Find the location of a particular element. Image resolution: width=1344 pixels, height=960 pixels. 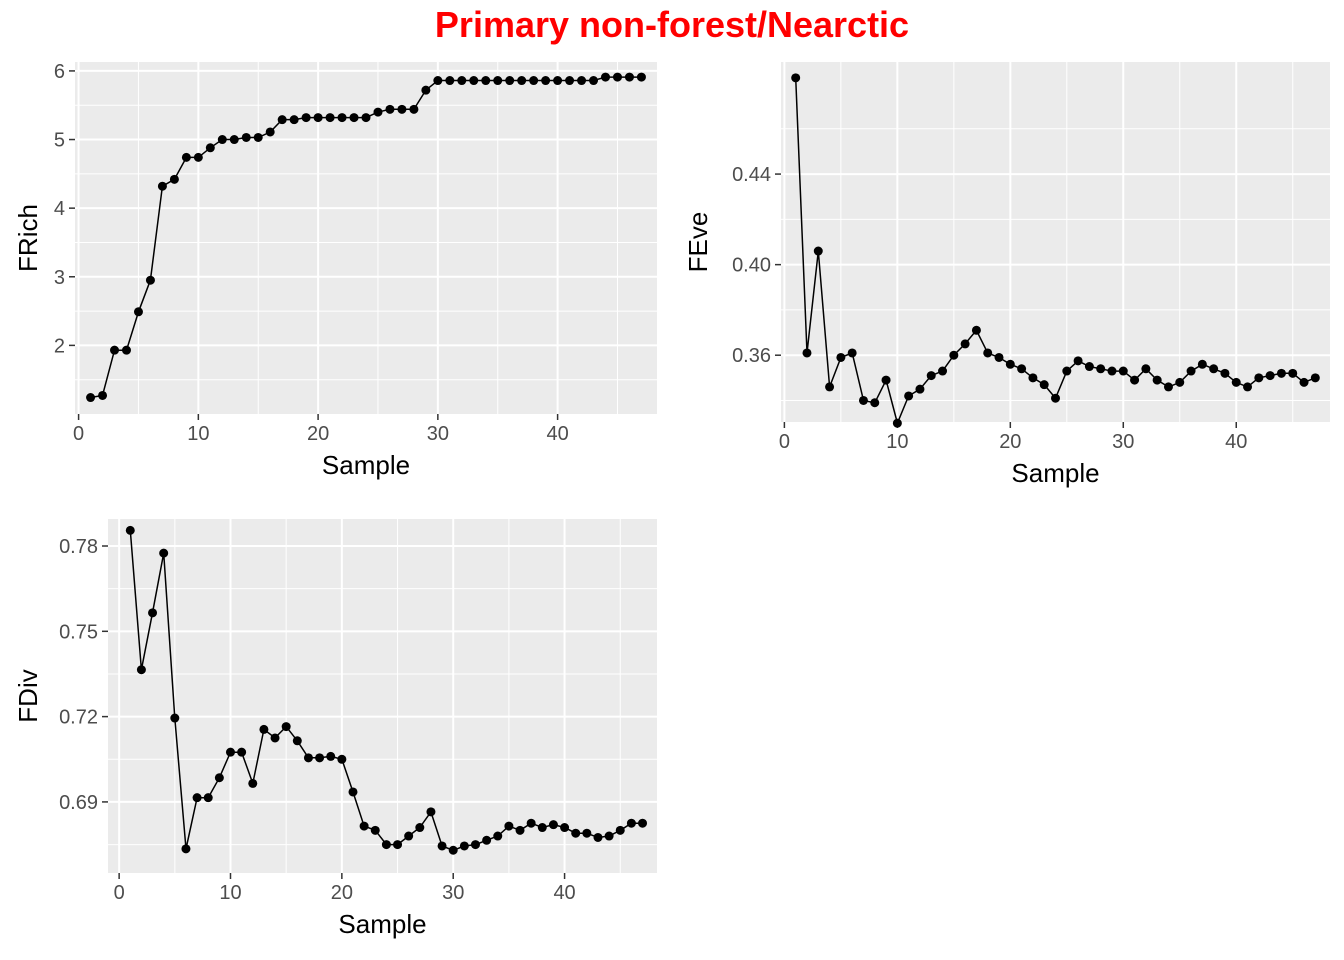

fdiv-x-axis-label: Sample is located at coordinates (382, 924).